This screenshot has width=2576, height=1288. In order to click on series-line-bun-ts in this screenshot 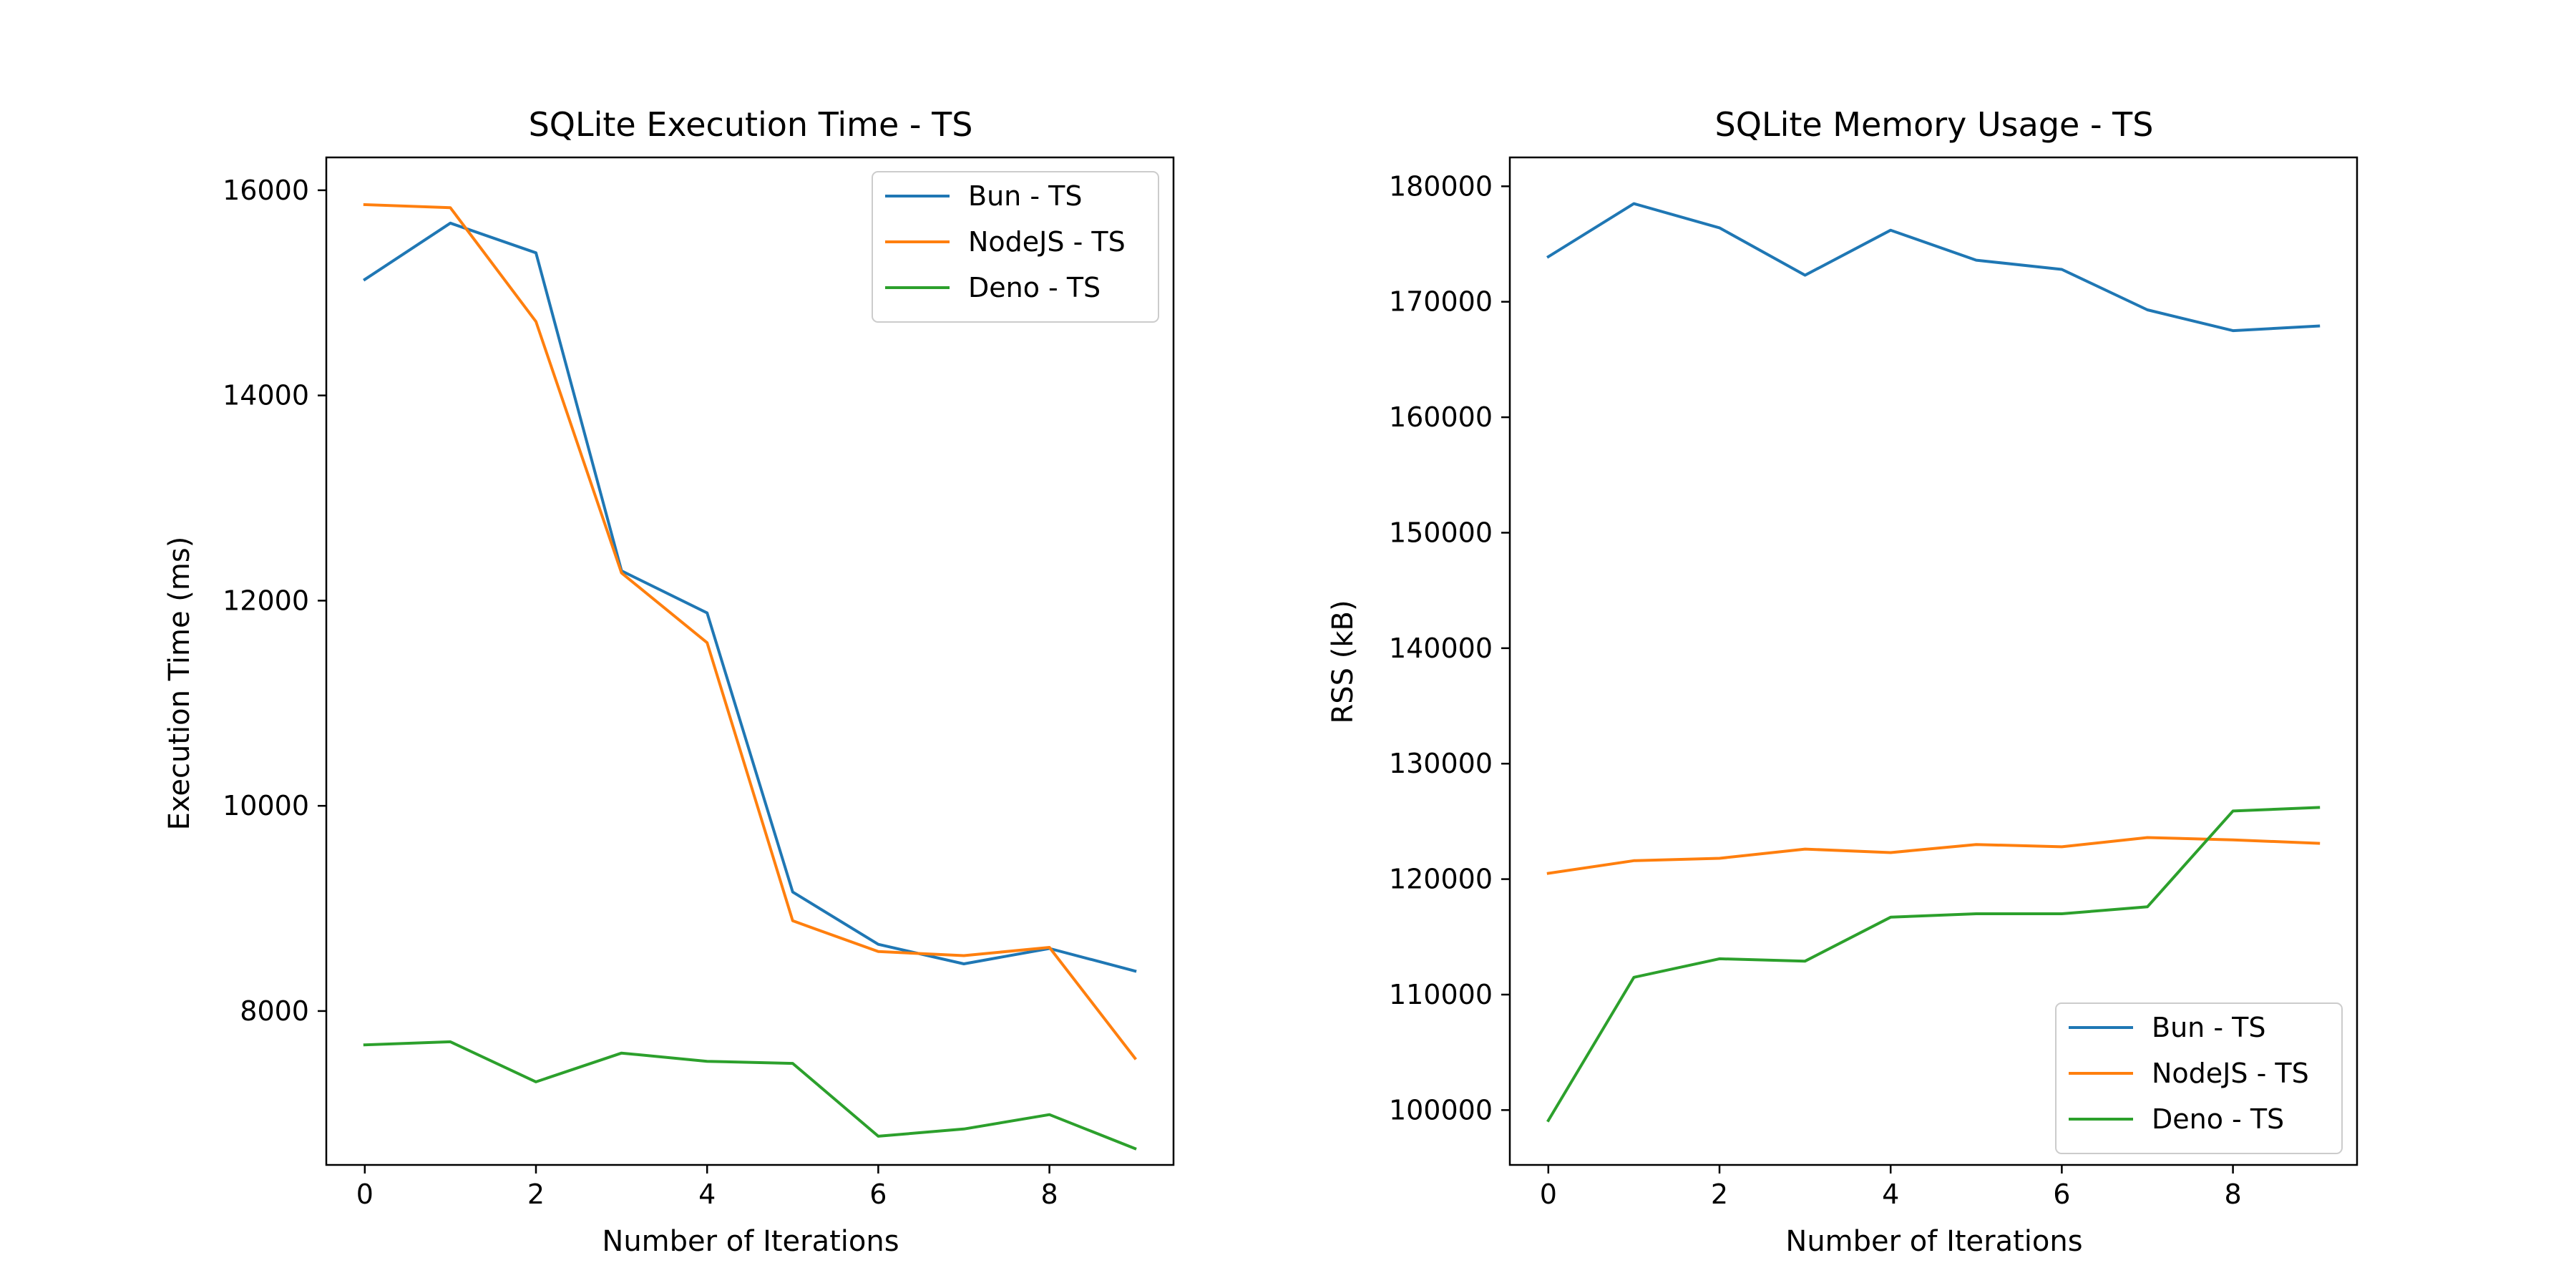, I will do `click(1933, 267)`.